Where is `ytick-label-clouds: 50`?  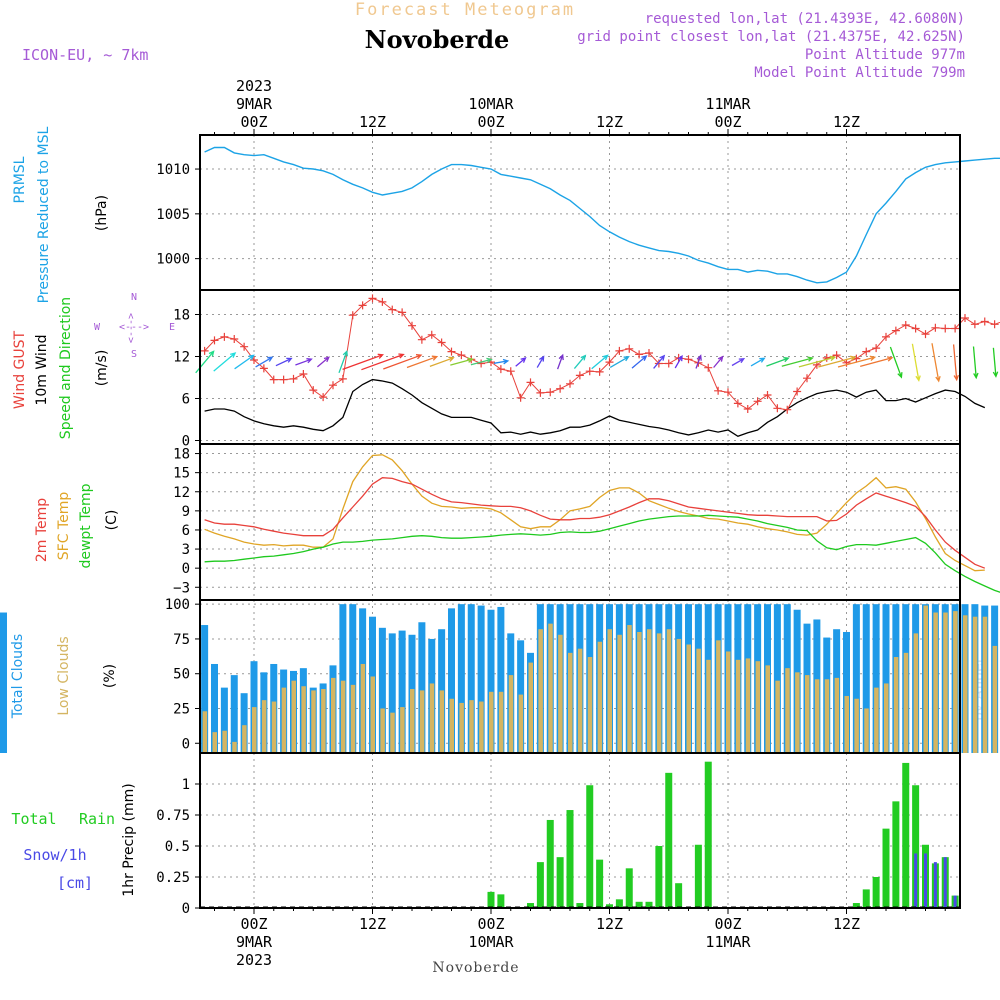 ytick-label-clouds: 50 is located at coordinates (181, 675).